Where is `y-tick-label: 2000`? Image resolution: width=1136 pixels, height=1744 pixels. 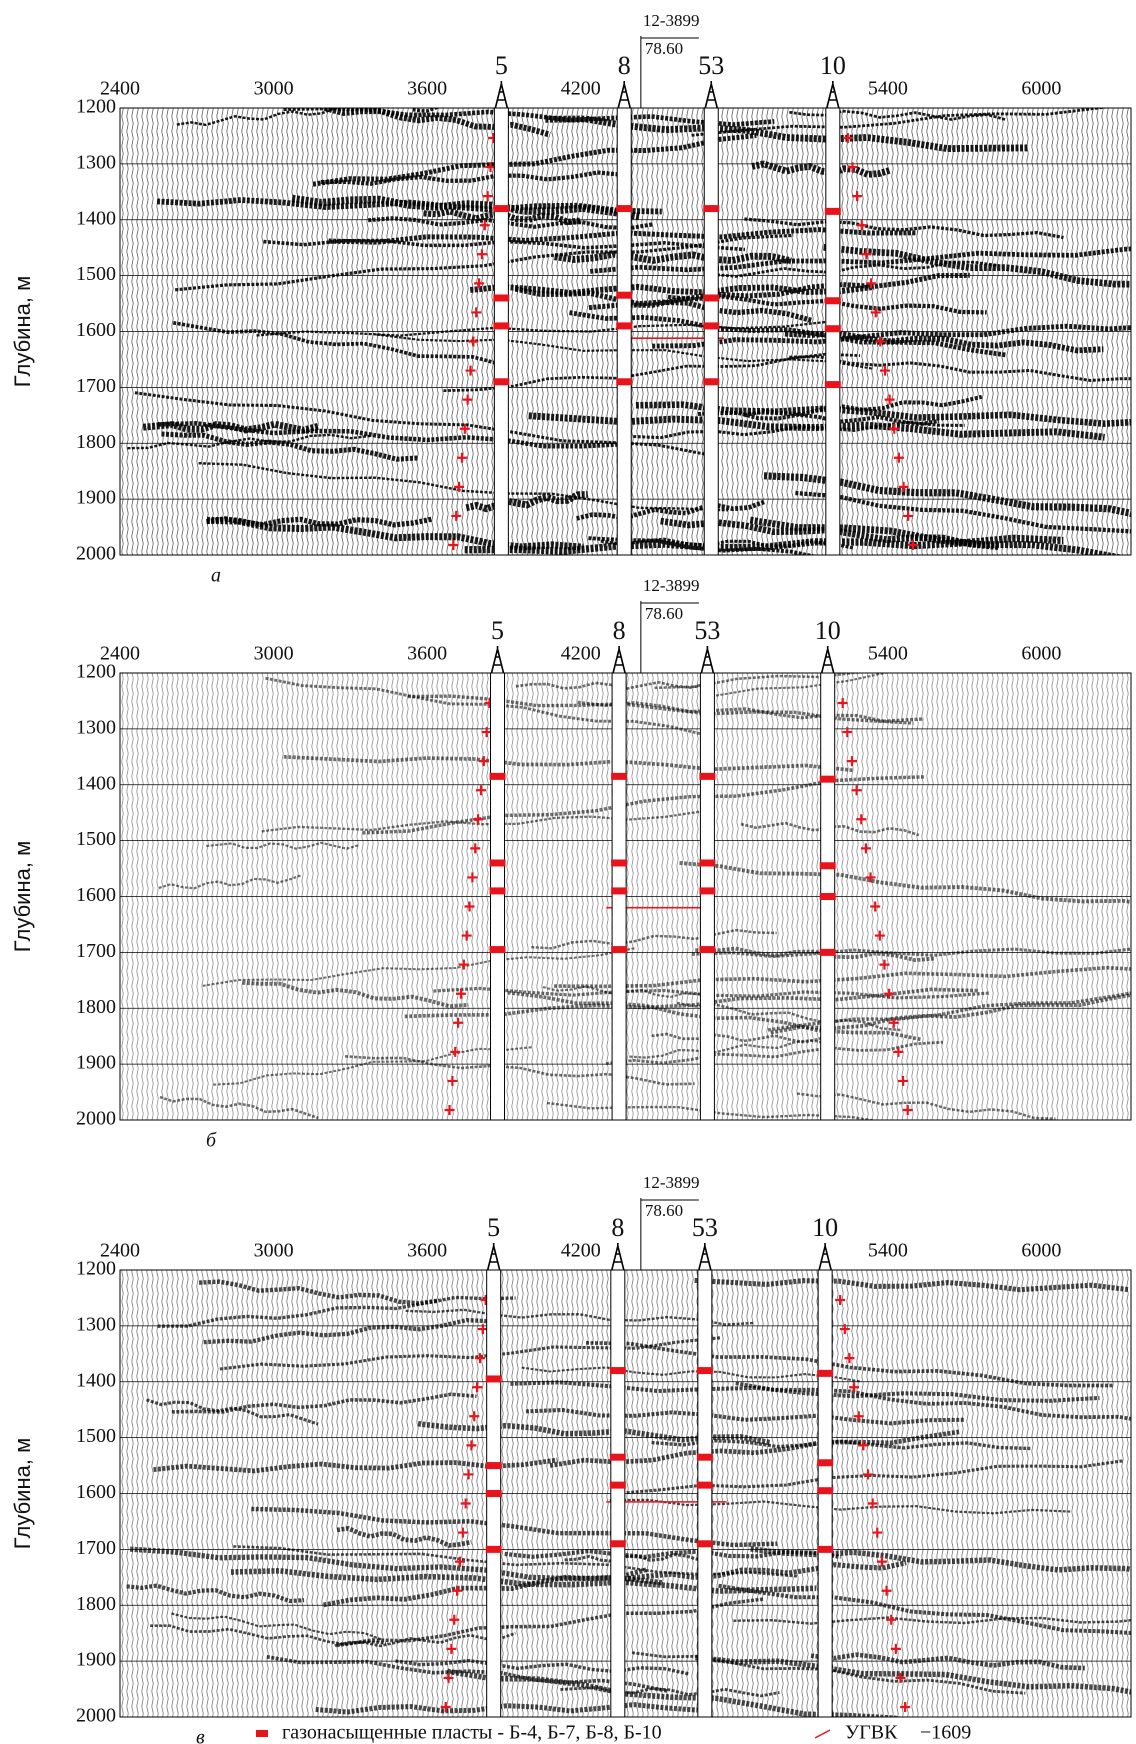 y-tick-label: 2000 is located at coordinates (96, 1119).